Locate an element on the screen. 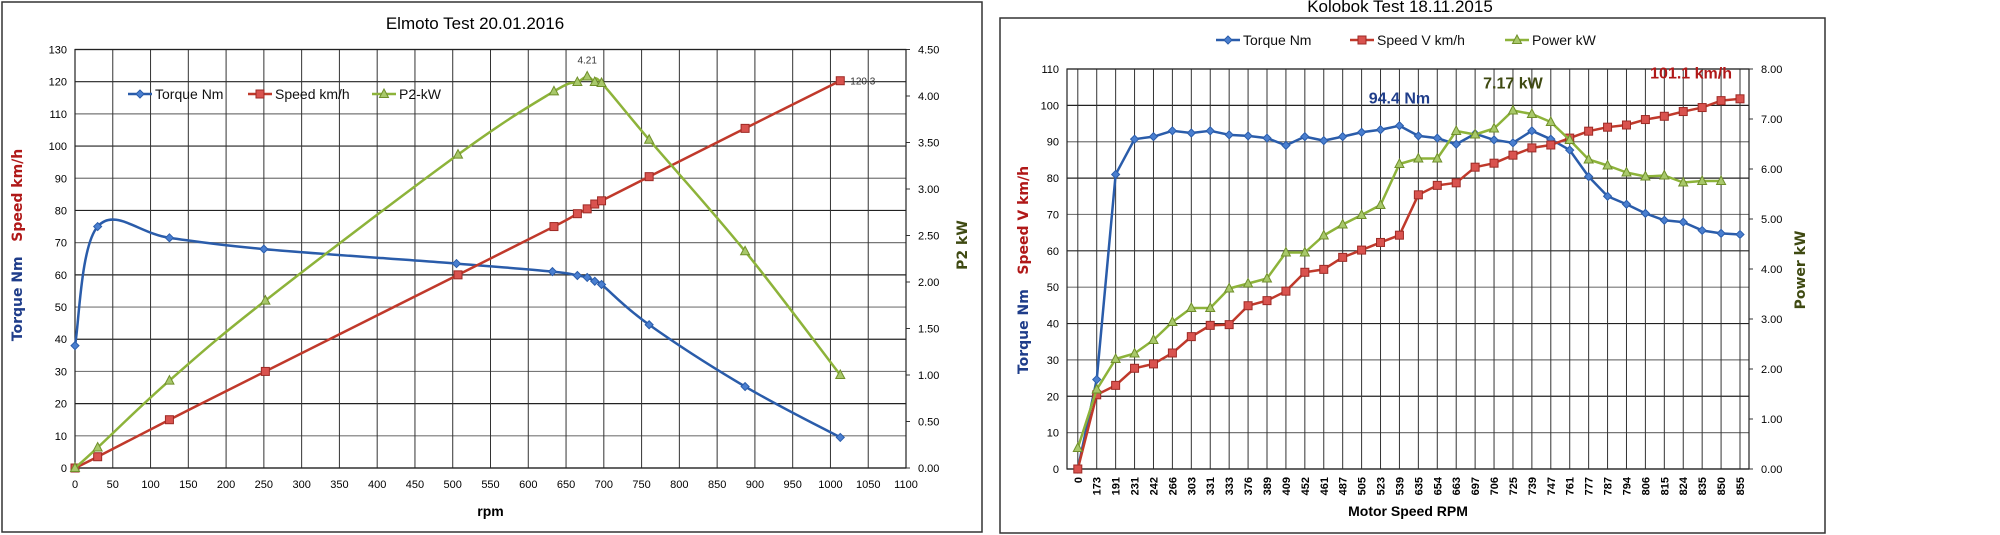  y2-axis-title: Power kW is located at coordinates (1801, 270).